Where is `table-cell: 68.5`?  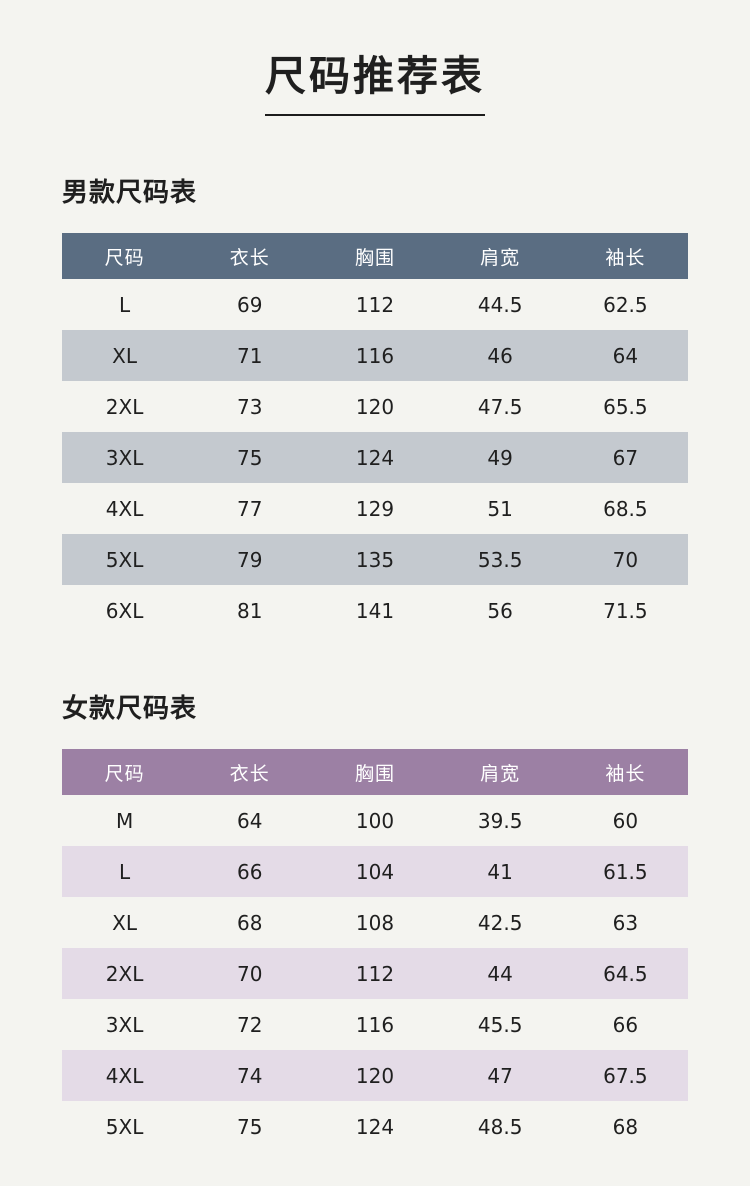
table-cell: 68.5 is located at coordinates (625, 508).